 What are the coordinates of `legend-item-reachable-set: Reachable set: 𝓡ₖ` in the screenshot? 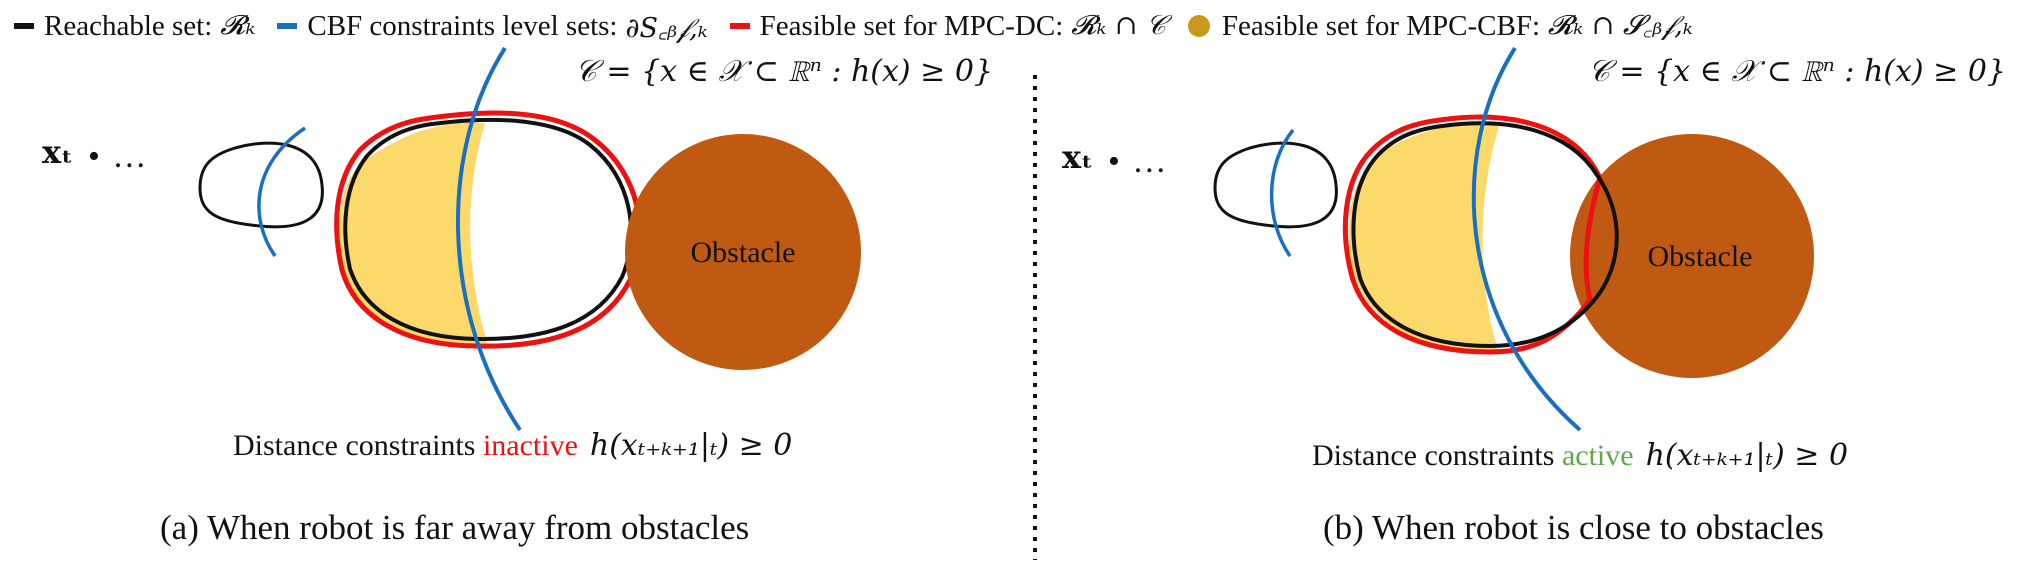 It's located at (134, 26).